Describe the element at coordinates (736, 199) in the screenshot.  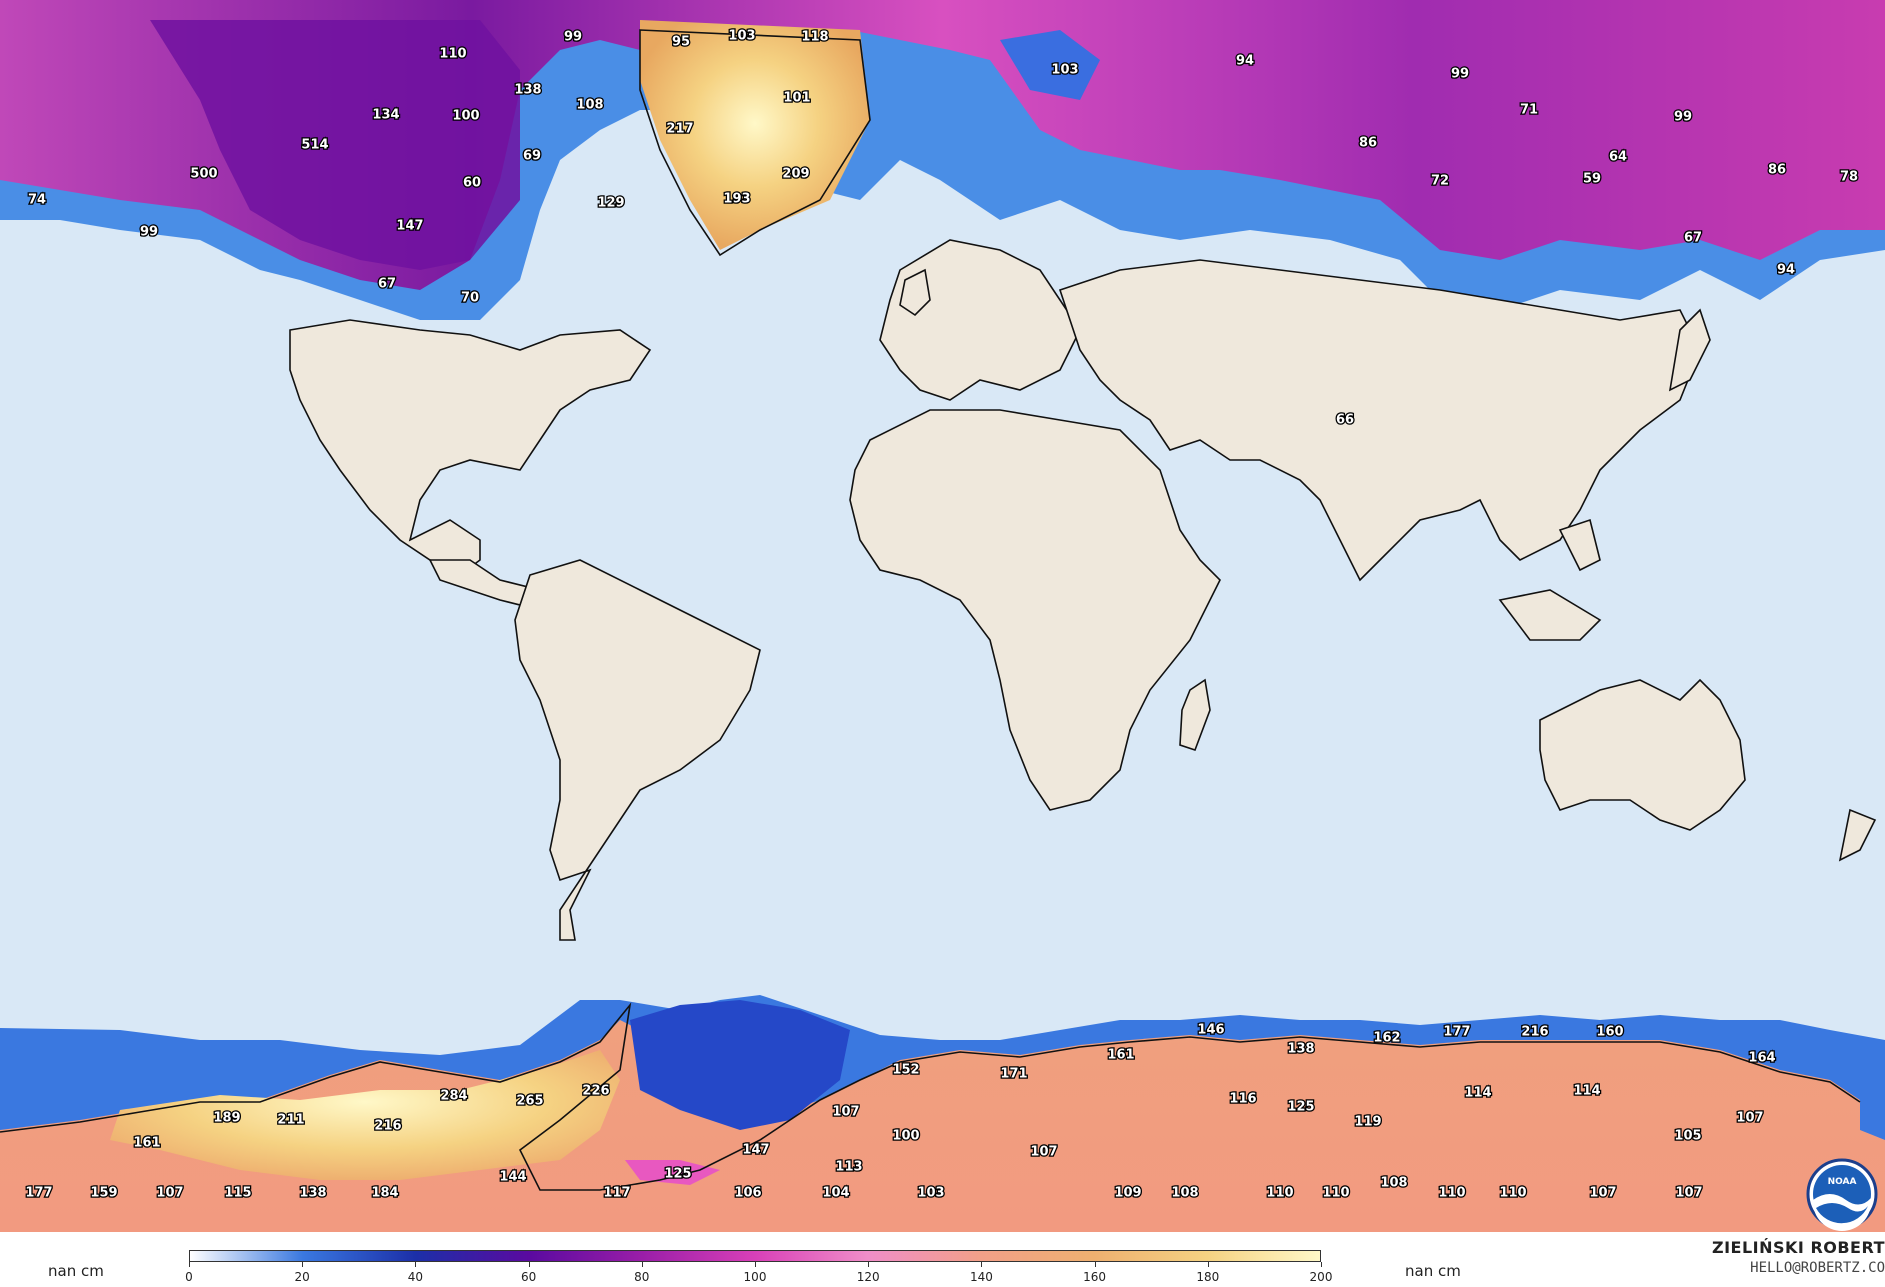
I see `value-label: 193` at that location.